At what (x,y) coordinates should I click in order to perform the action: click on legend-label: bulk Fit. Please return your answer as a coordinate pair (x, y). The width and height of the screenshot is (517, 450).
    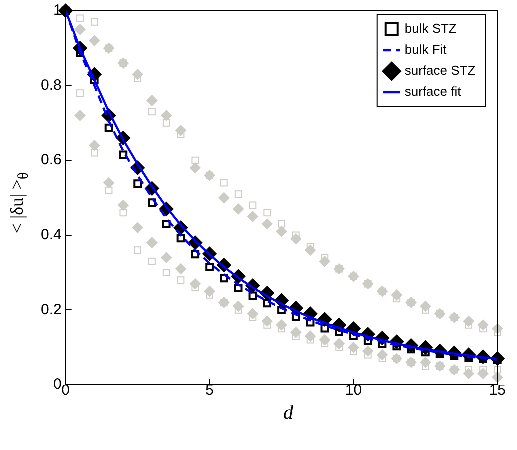
    Looking at the image, I should click on (426, 50).